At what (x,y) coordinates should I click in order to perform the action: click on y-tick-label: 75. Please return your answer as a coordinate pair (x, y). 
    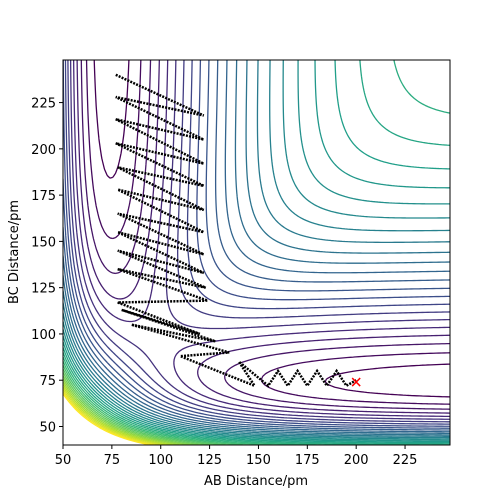
    Looking at the image, I should click on (47, 381).